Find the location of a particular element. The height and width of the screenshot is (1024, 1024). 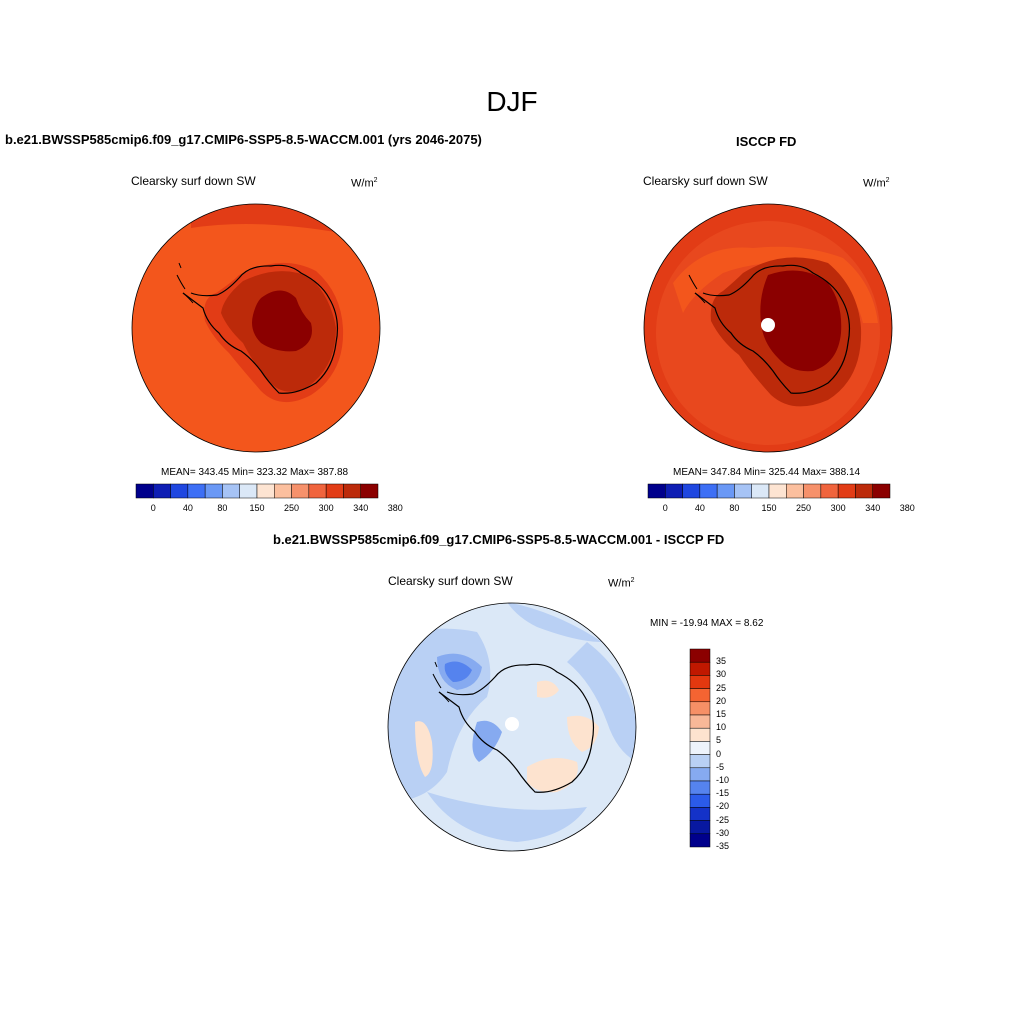

model-variable-label: Clearsky surf down SW is located at coordinates (193, 181).